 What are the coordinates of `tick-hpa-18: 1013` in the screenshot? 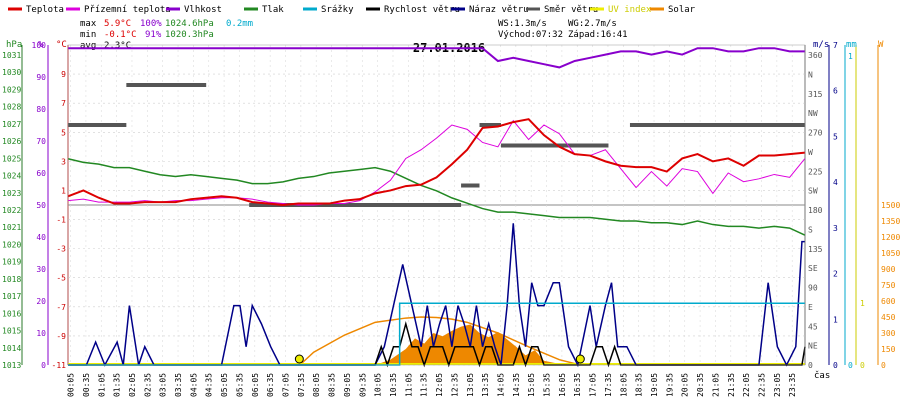 It's located at (11, 365).